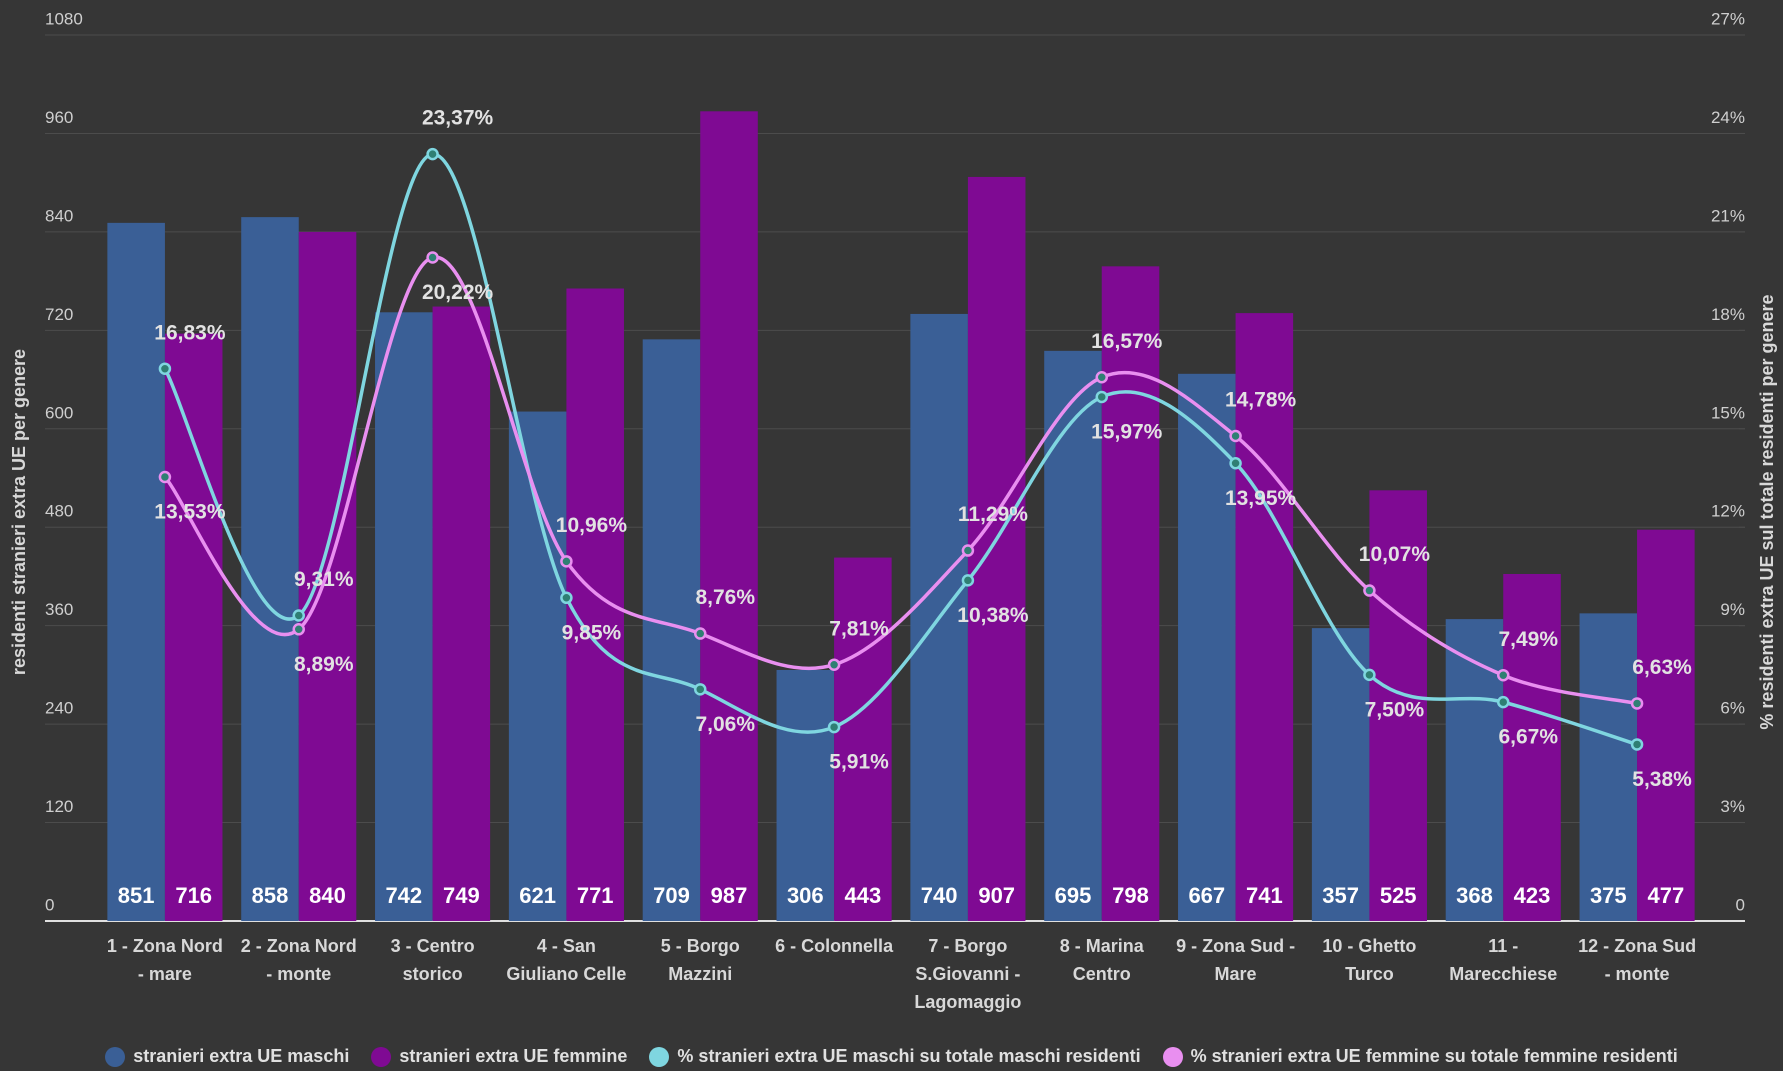 The image size is (1783, 1071). I want to click on line-value-label: 7,50%, so click(1395, 709).